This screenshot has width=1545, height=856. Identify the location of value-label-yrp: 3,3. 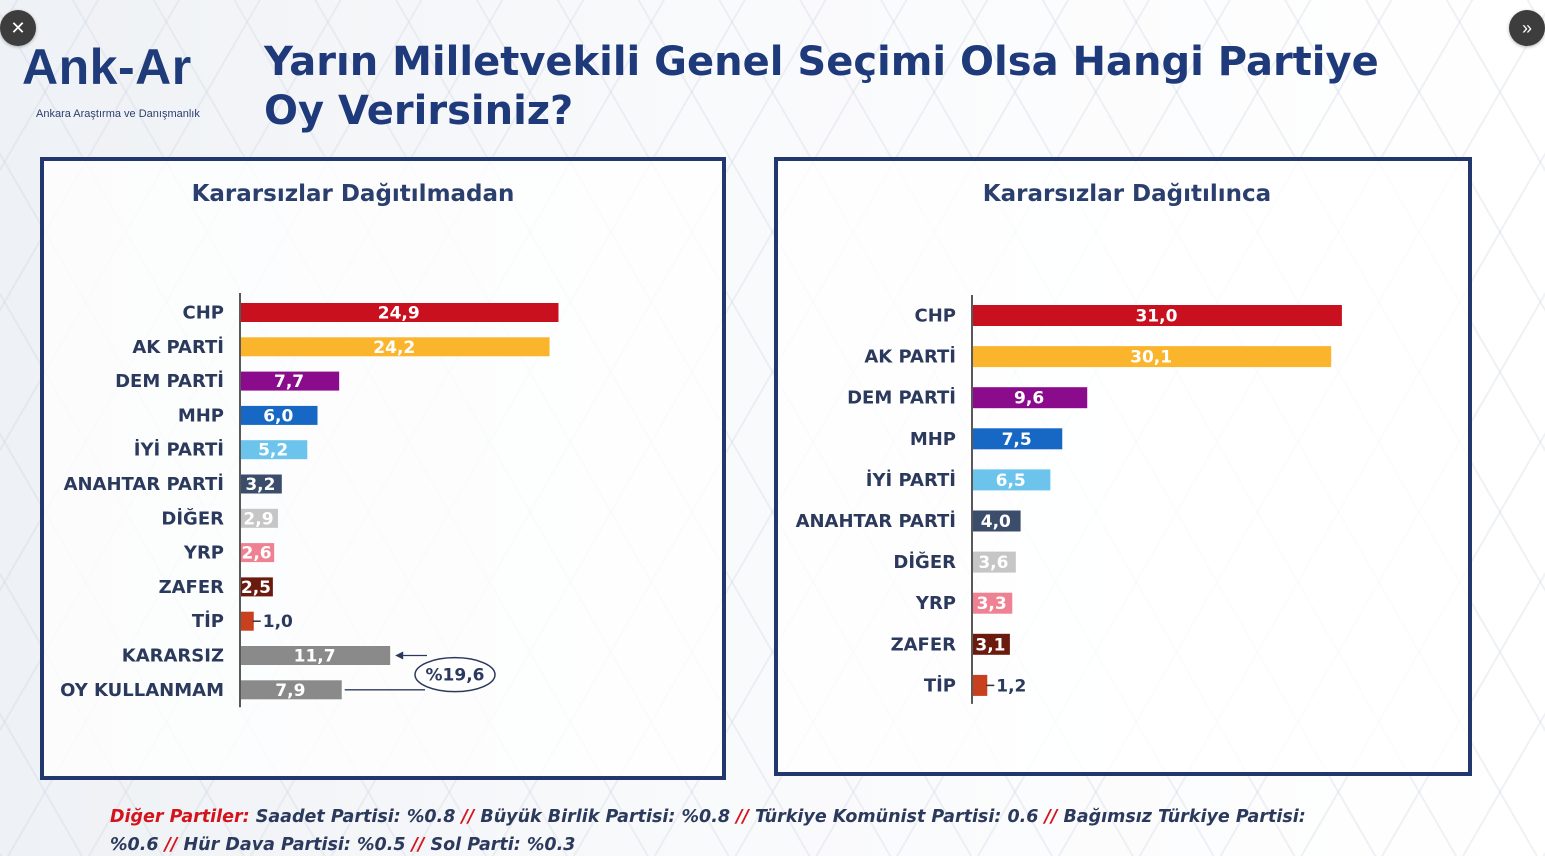
(992, 604).